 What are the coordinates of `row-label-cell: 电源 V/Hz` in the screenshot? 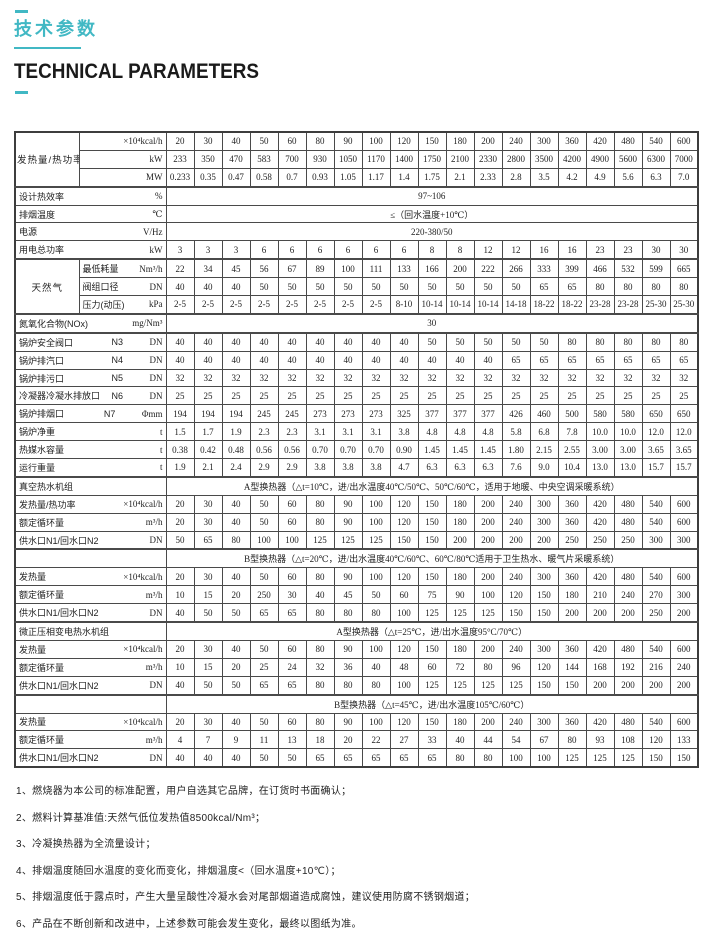 It's located at (90, 232).